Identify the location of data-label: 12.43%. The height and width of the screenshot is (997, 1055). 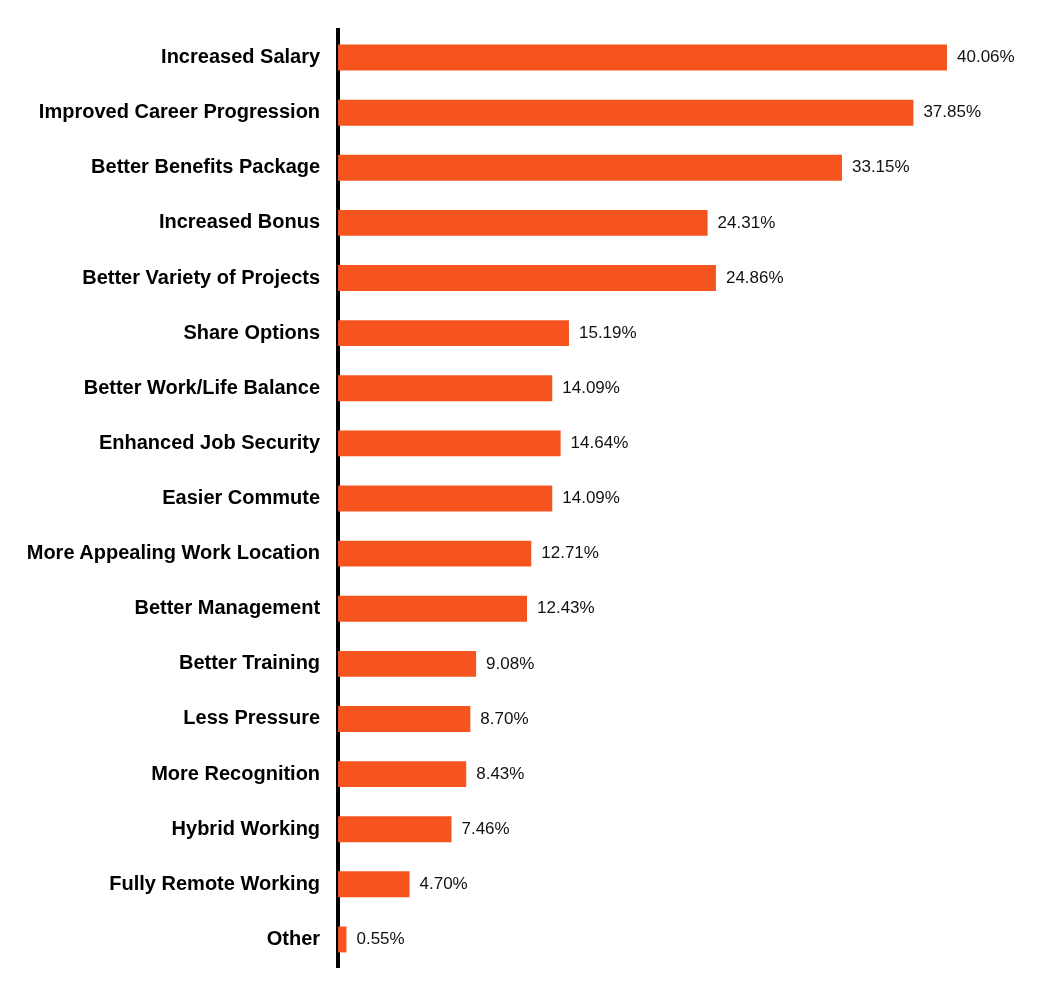
(566, 608).